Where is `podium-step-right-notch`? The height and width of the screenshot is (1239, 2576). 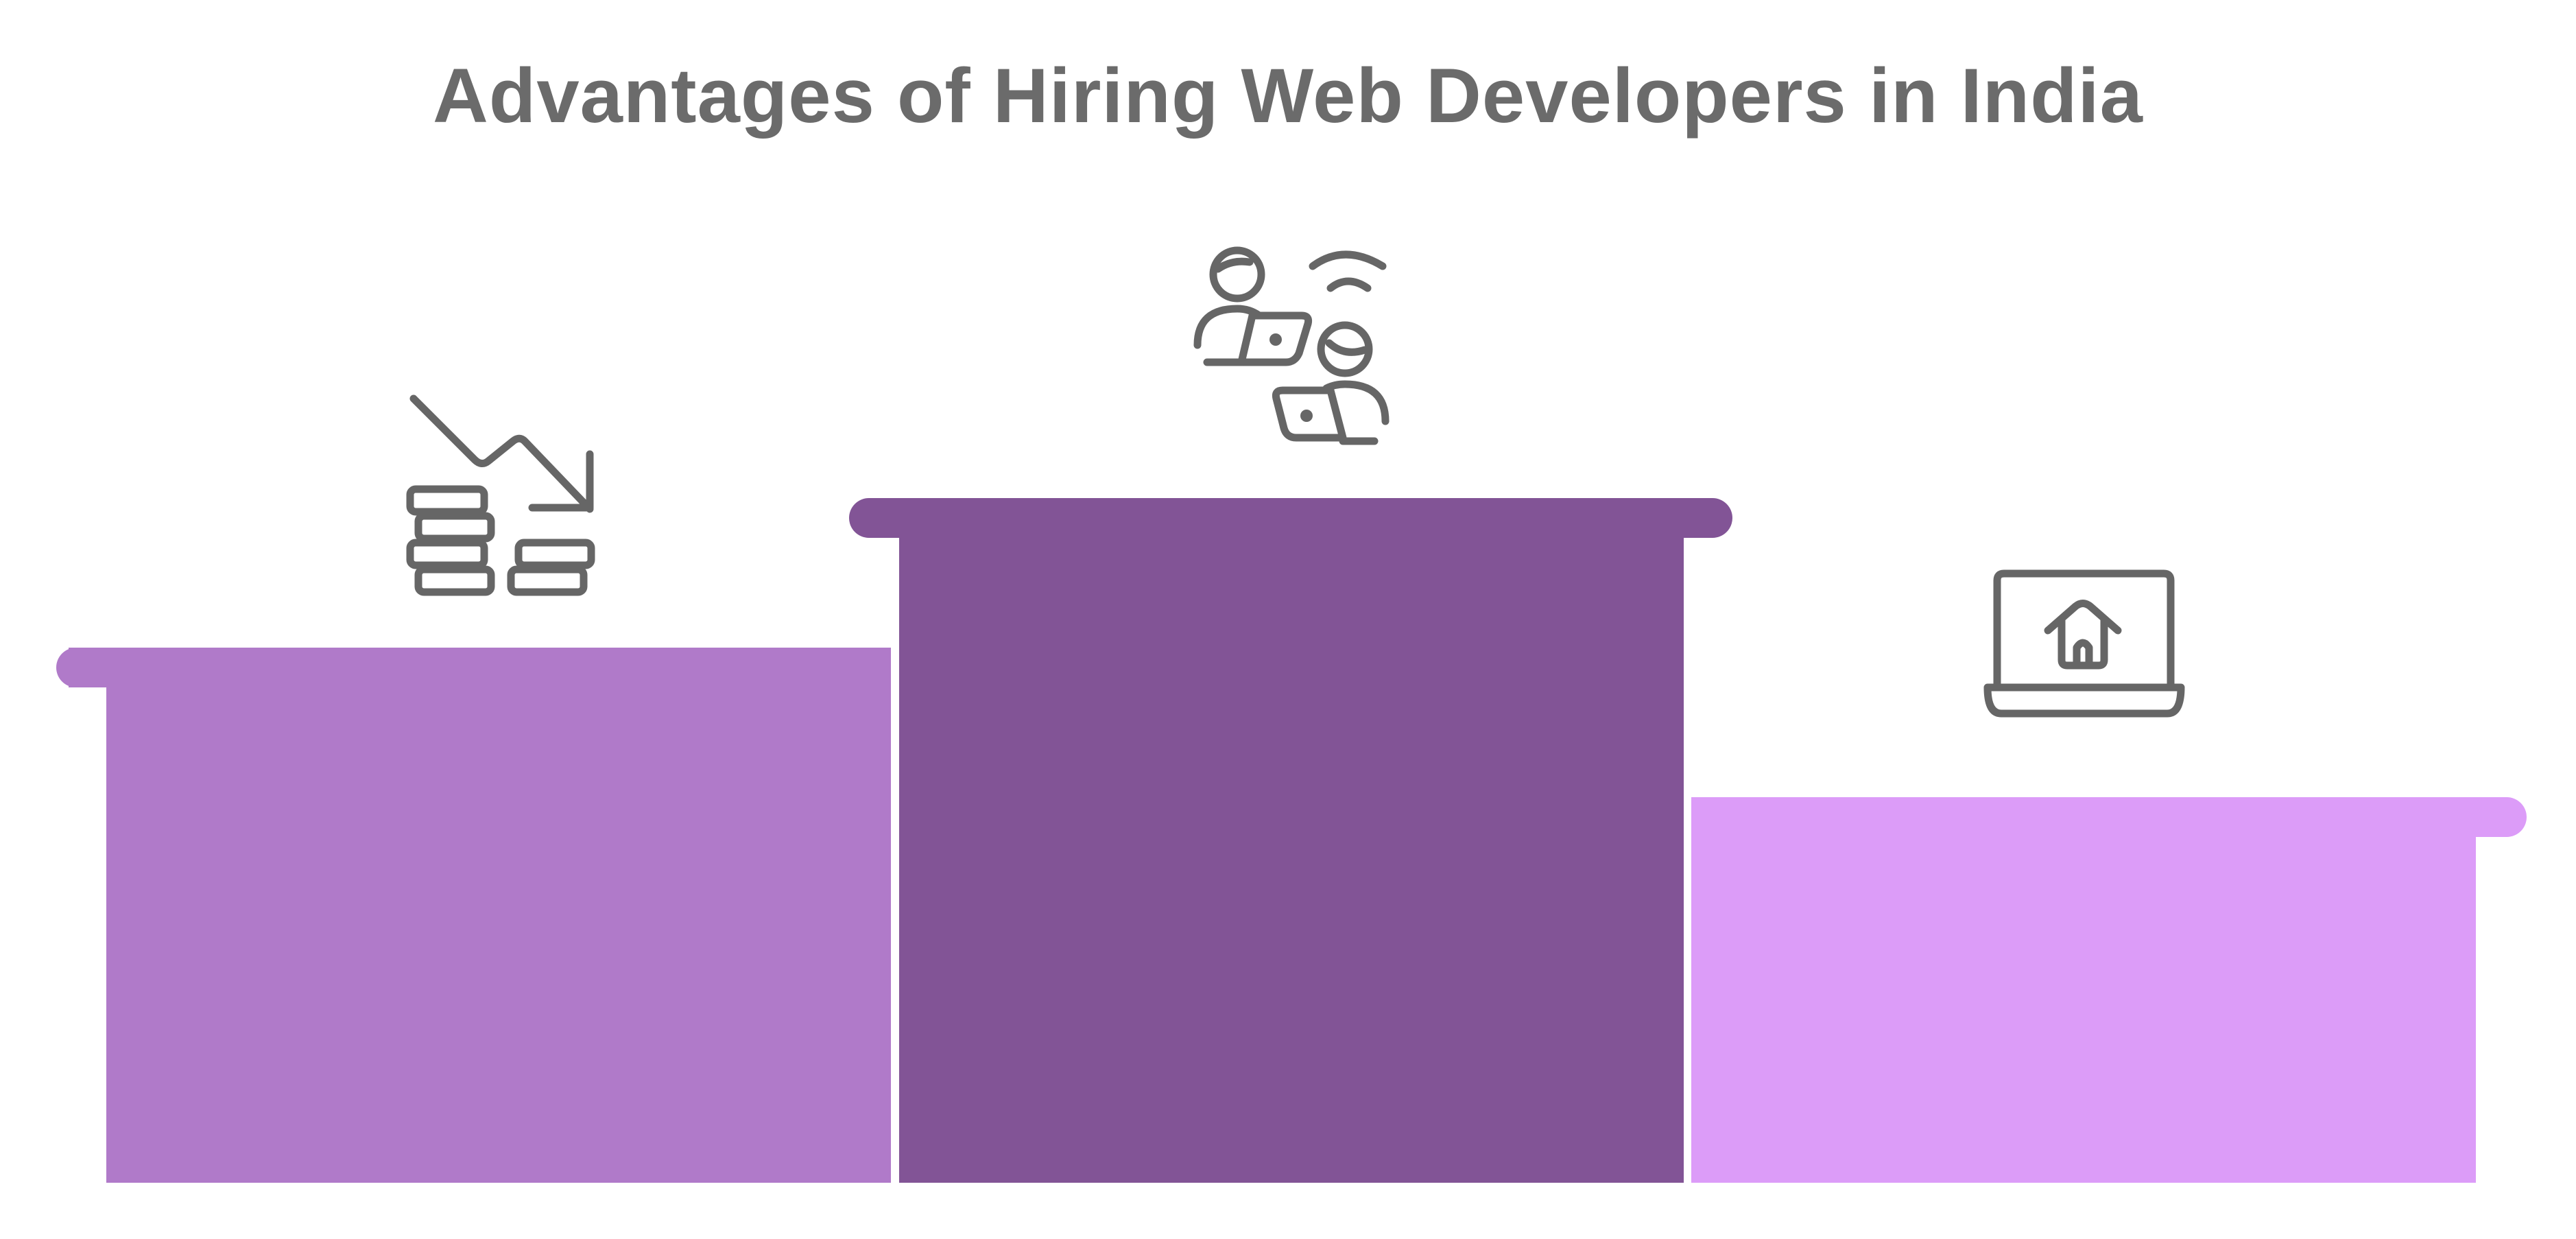 podium-step-right-notch is located at coordinates (2491, 842).